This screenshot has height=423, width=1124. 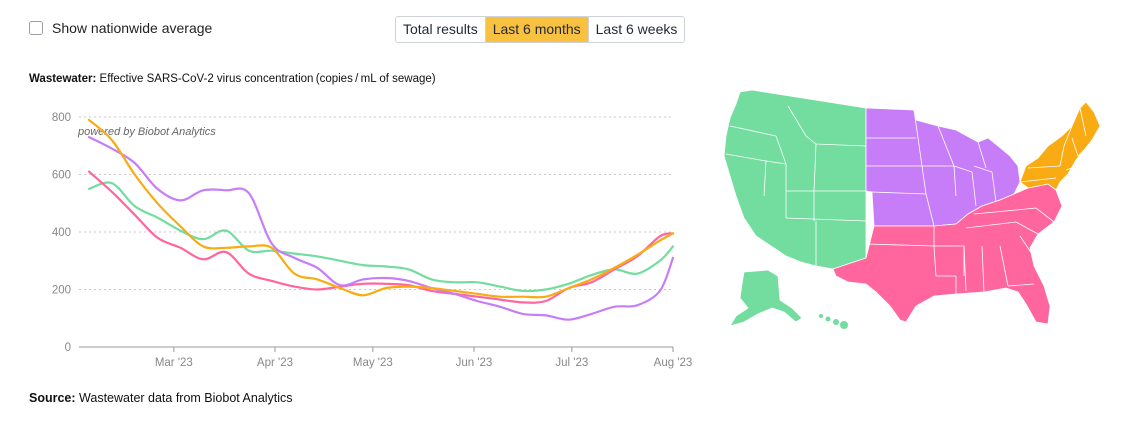 I want to click on x-tick-label: May '23, so click(x=373, y=363).